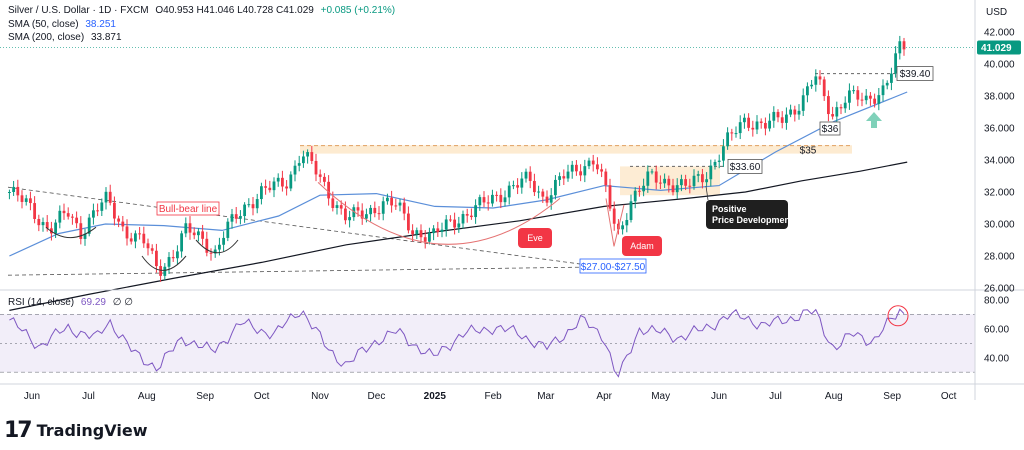 Image resolution: width=1024 pixels, height=450 pixels. I want to click on price-tick-label: 38.000, so click(999, 97).